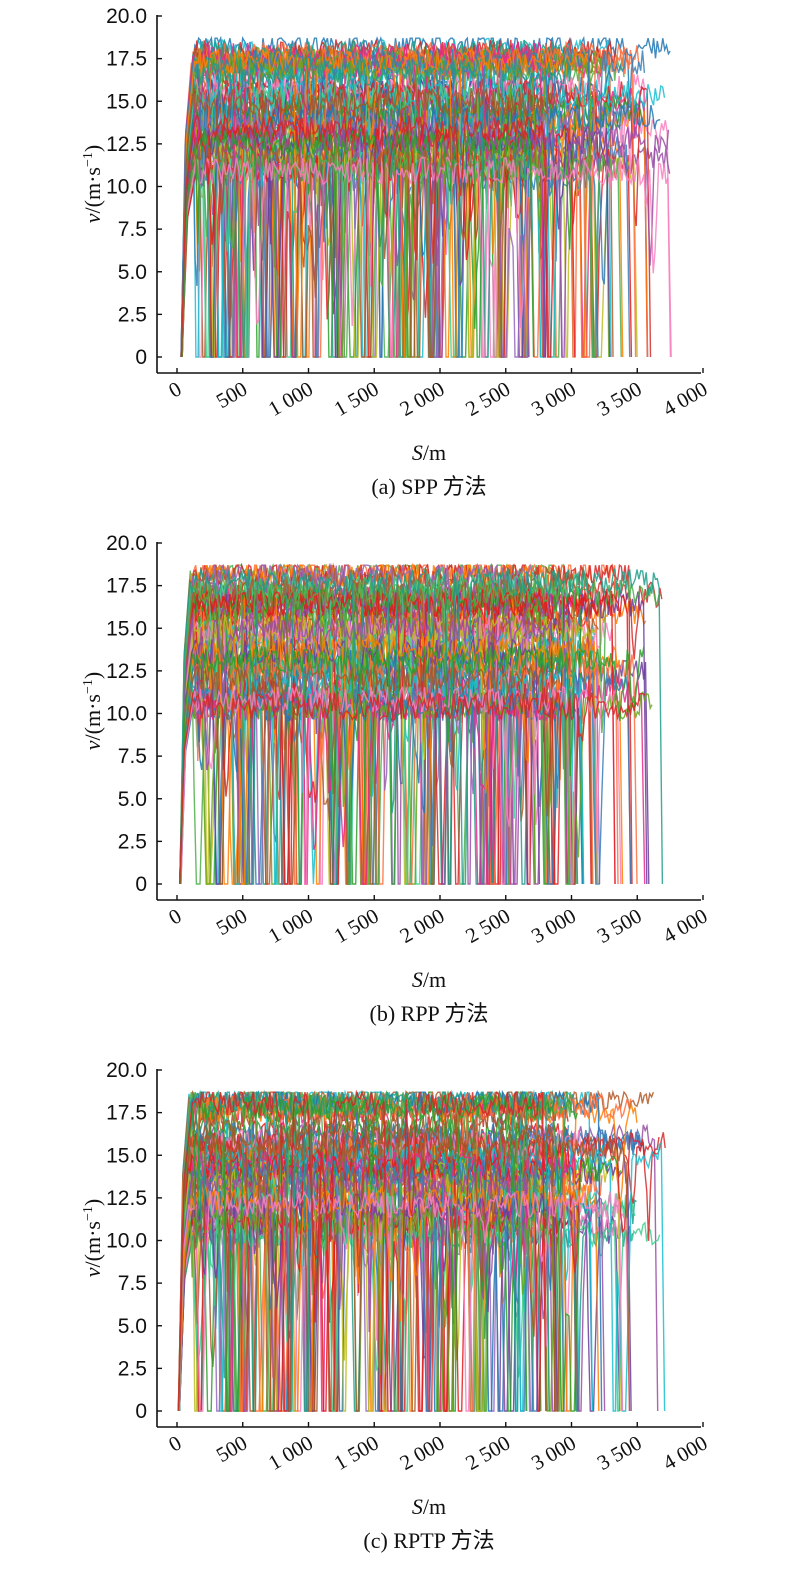 The image size is (800, 1582). Describe the element at coordinates (428, 1540) in the screenshot. I see `figure-caption: (c) RPTP 方法` at that location.